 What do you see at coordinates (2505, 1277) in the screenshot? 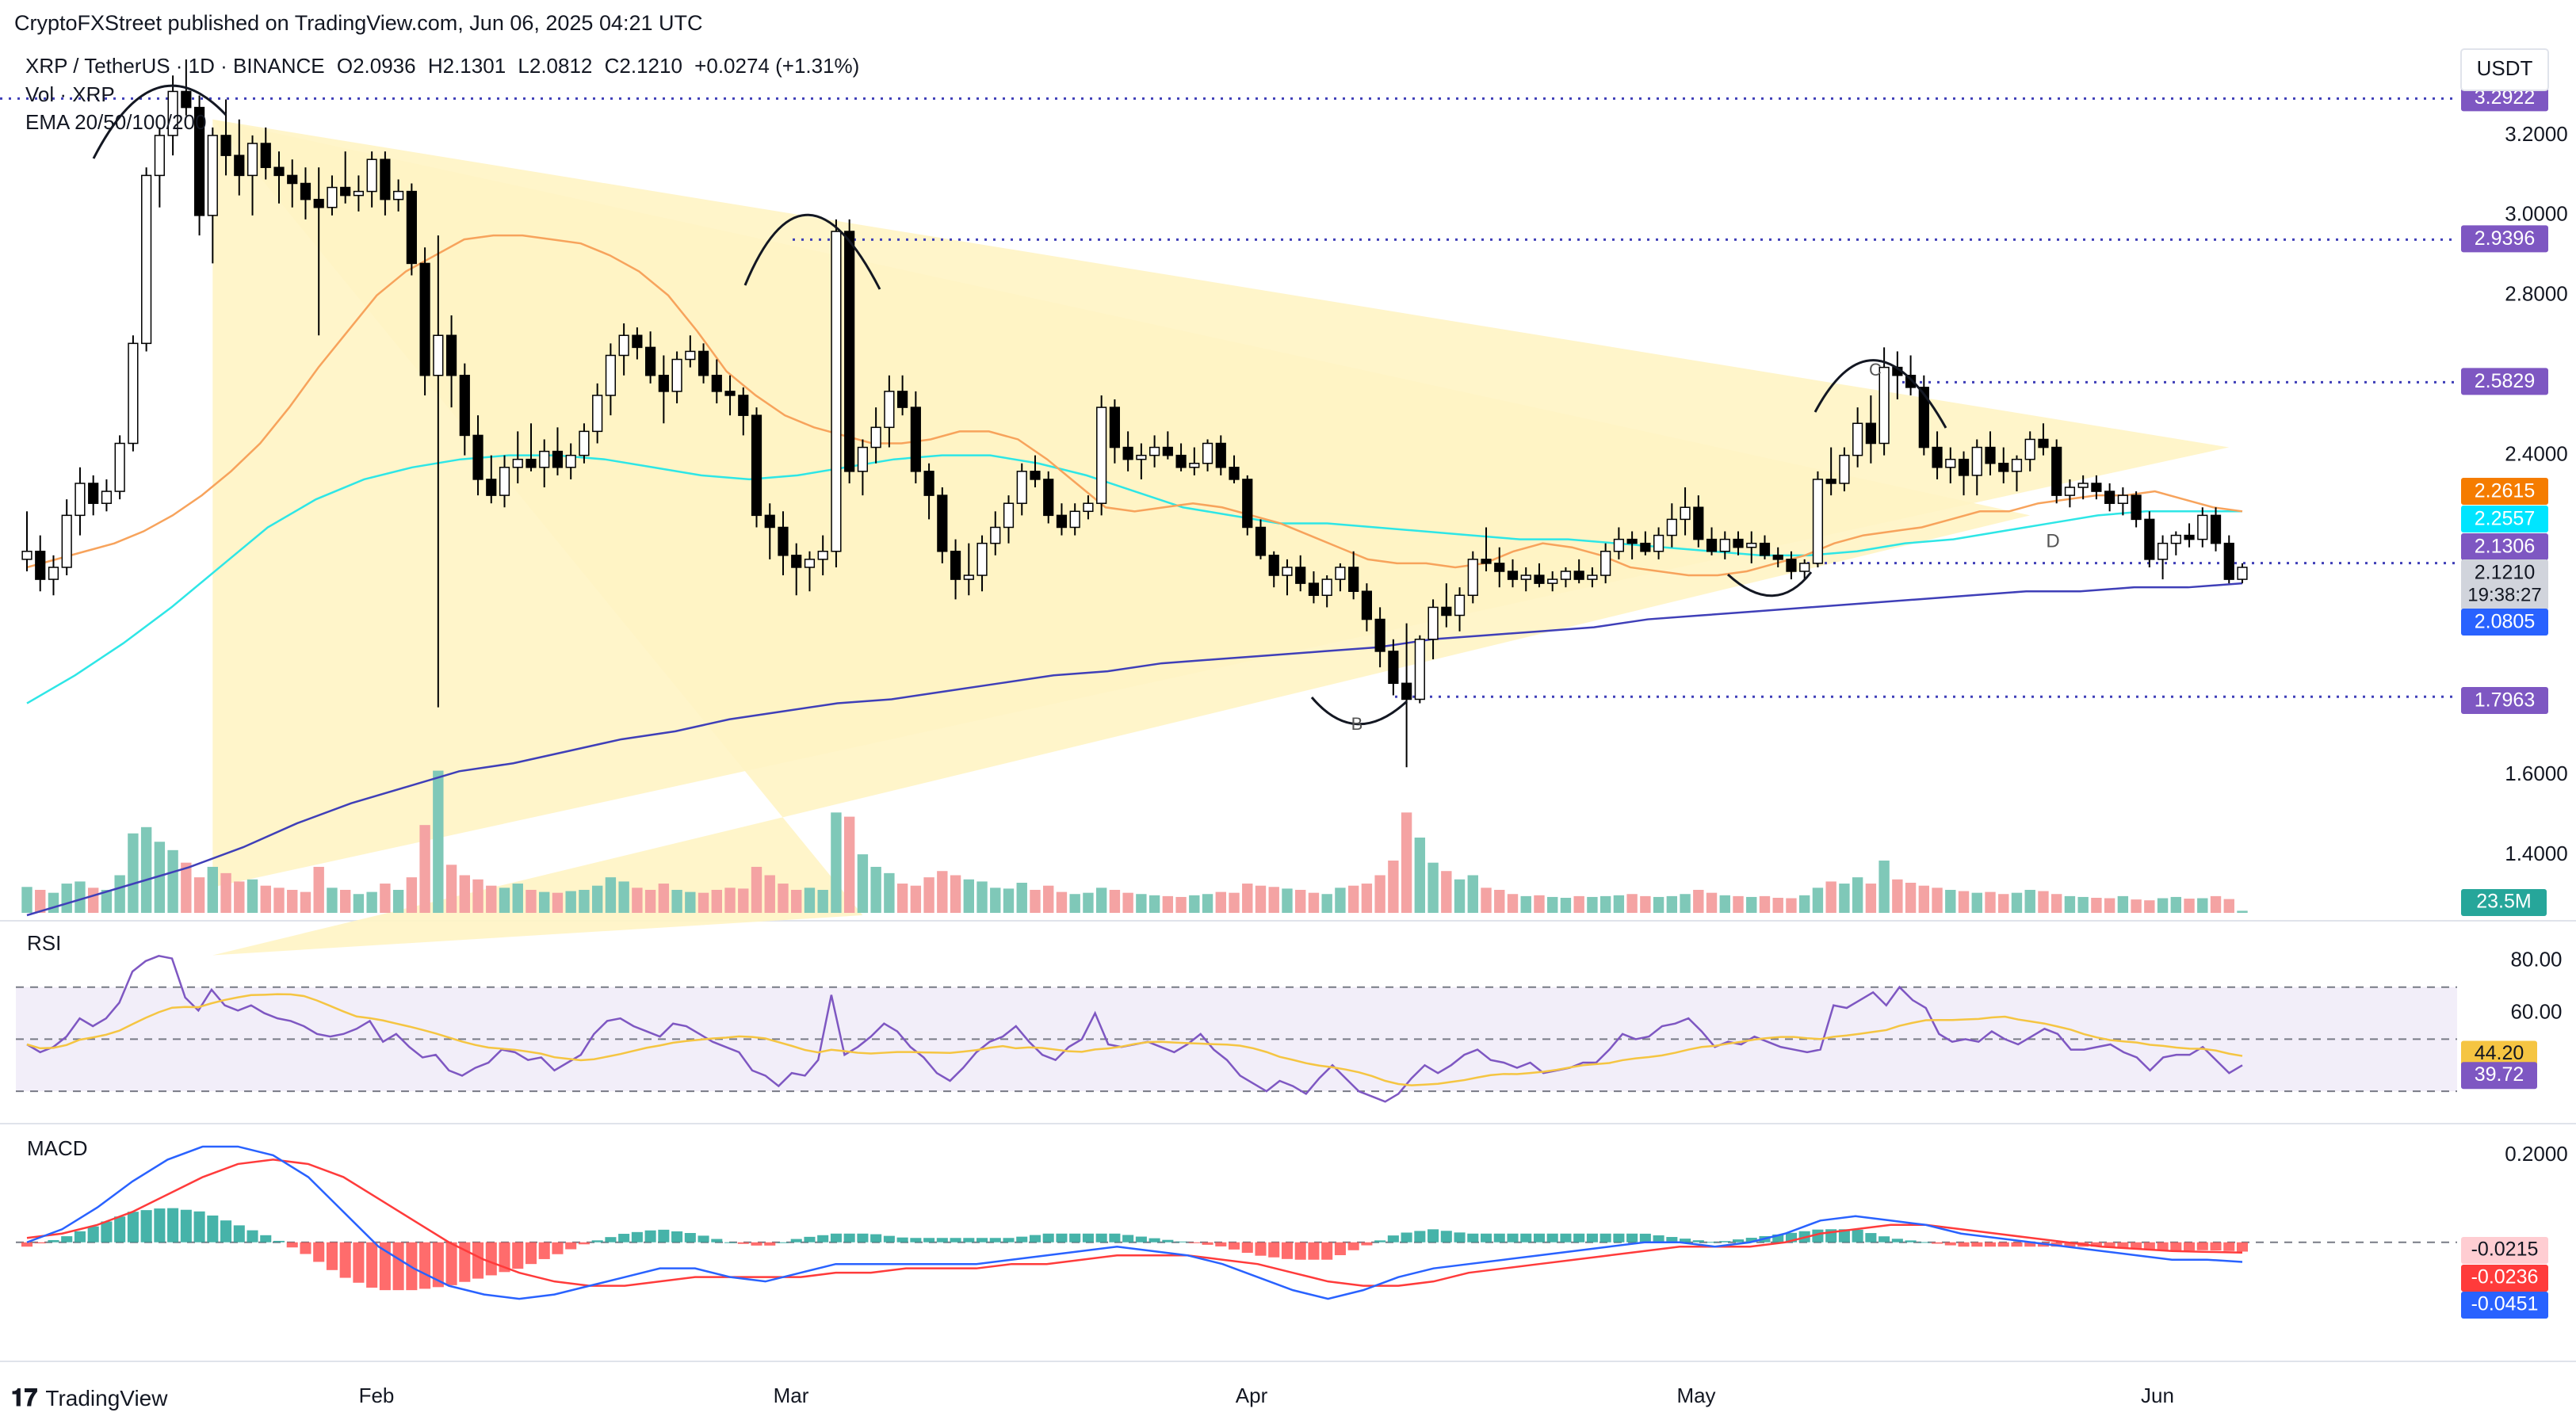
I see `macd-value: -0.0236` at bounding box center [2505, 1277].